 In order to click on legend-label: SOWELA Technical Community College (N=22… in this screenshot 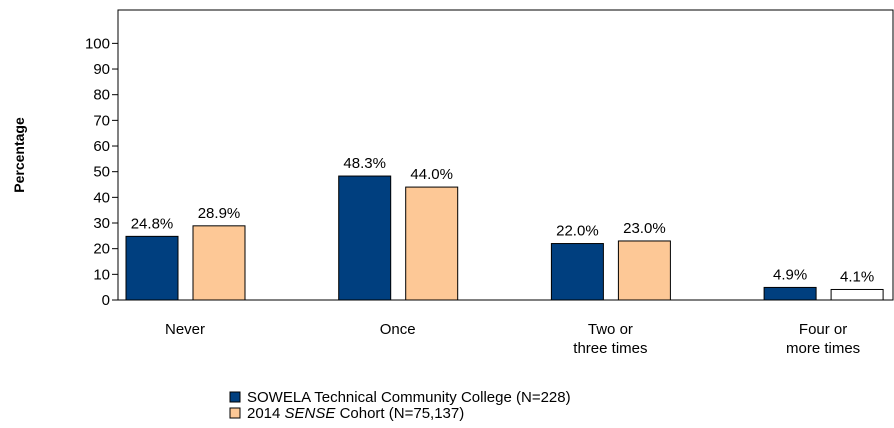, I will do `click(409, 397)`.